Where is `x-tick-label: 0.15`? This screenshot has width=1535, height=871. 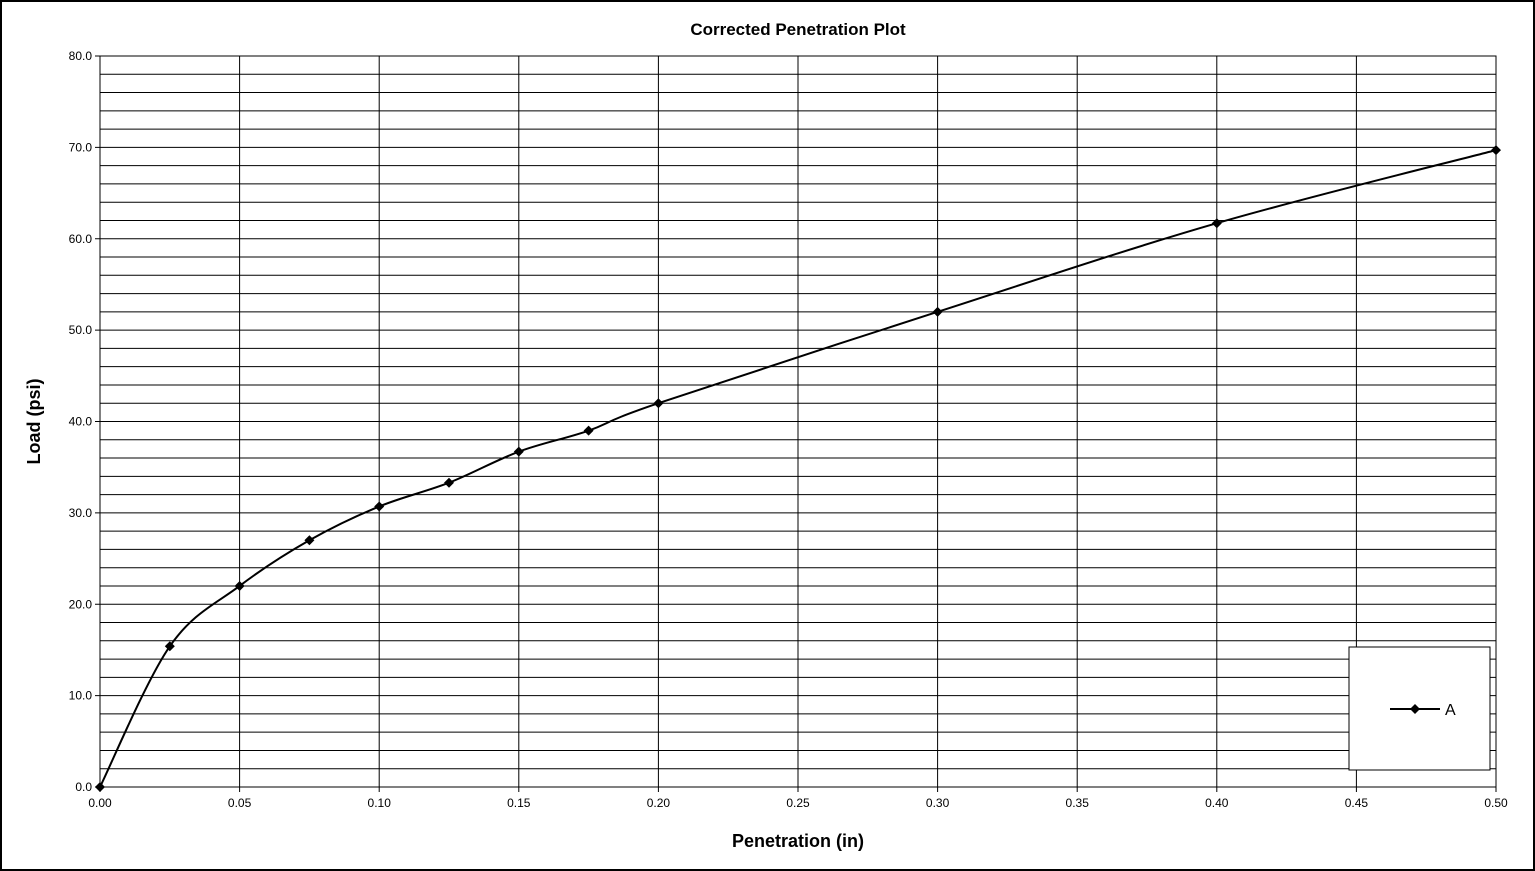
x-tick-label: 0.15 is located at coordinates (519, 803).